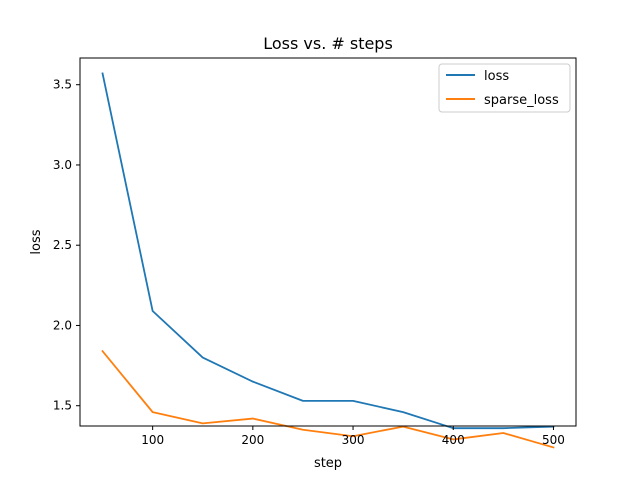 This screenshot has height=484, width=640. What do you see at coordinates (62, 406) in the screenshot?
I see `y-tick-label: 1.5` at bounding box center [62, 406].